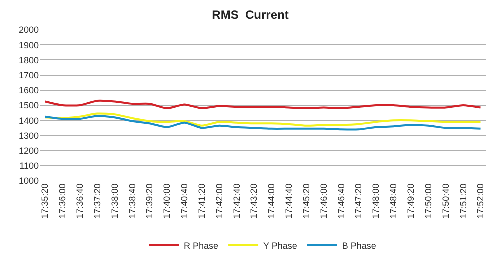 The height and width of the screenshot is (260, 501). What do you see at coordinates (341, 201) in the screenshot?
I see `x-tick-label: 17:46:40` at bounding box center [341, 201].